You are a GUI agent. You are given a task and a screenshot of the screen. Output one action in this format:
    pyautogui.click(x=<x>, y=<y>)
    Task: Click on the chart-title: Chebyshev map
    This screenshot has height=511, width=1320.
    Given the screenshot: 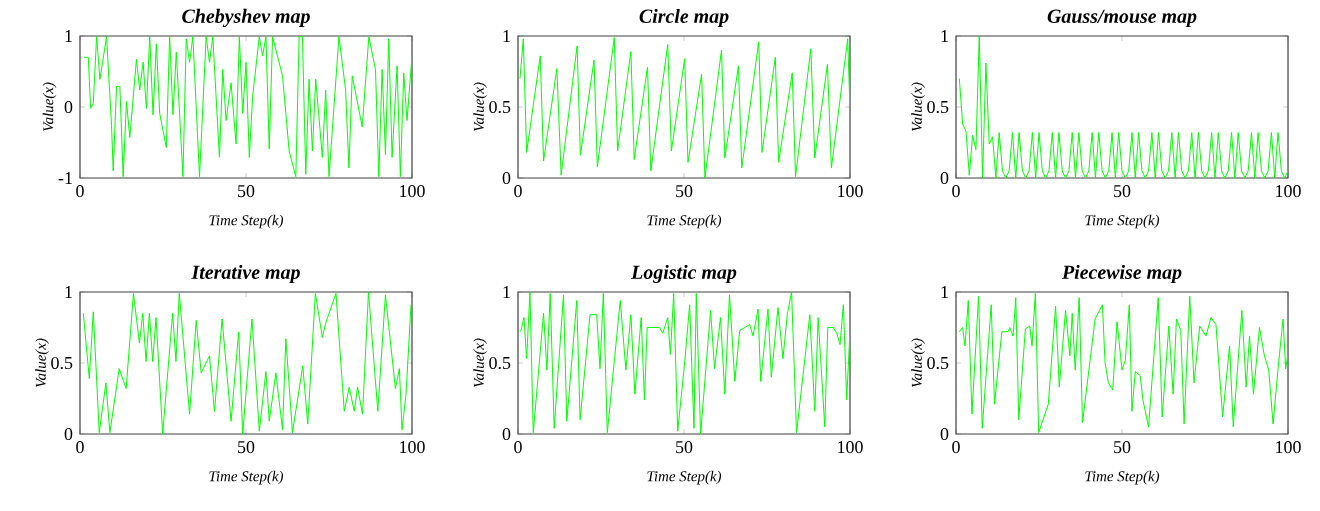 What is the action you would take?
    pyautogui.click(x=246, y=18)
    